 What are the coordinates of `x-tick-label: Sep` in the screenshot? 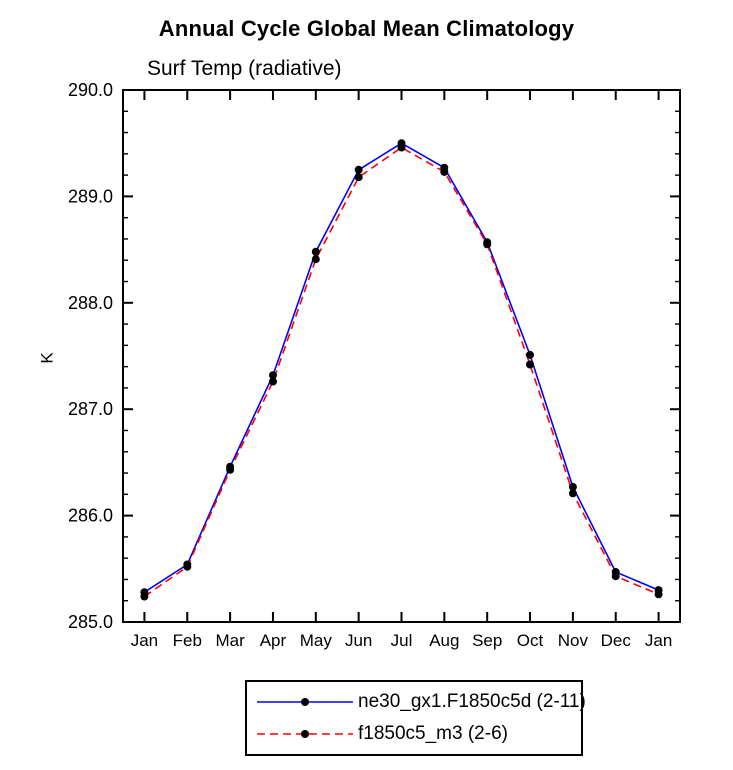 It's located at (487, 640).